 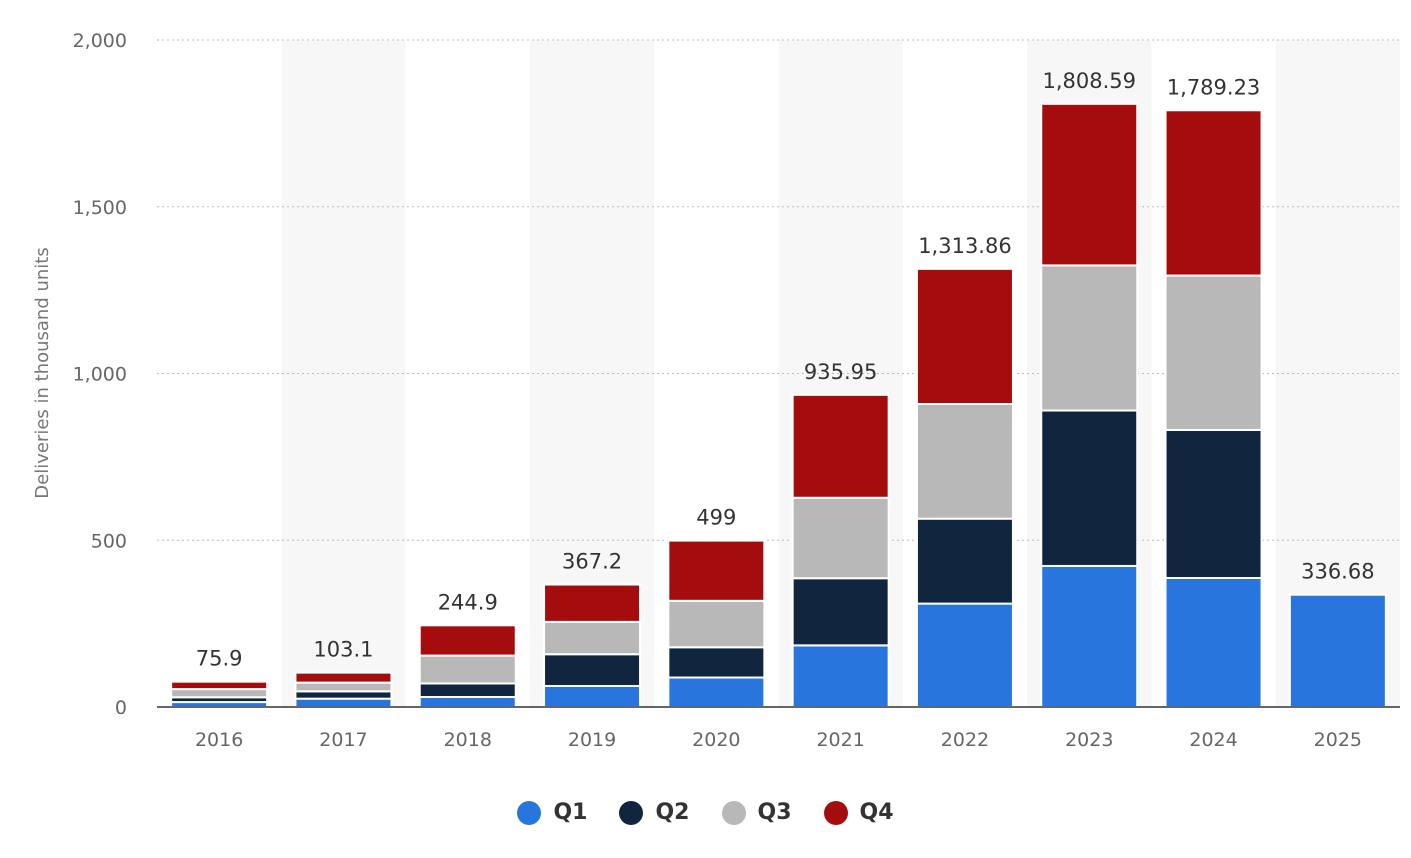 I want to click on bar-2018-Q3, so click(x=467, y=669).